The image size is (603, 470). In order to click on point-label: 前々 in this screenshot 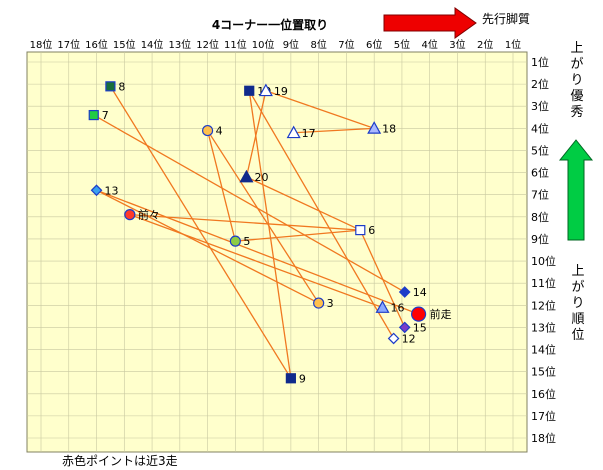, I will do `click(149, 215)`.